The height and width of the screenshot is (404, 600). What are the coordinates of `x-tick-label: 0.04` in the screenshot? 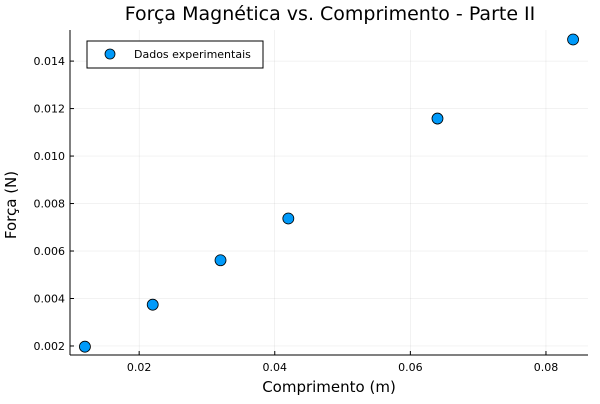 It's located at (275, 367).